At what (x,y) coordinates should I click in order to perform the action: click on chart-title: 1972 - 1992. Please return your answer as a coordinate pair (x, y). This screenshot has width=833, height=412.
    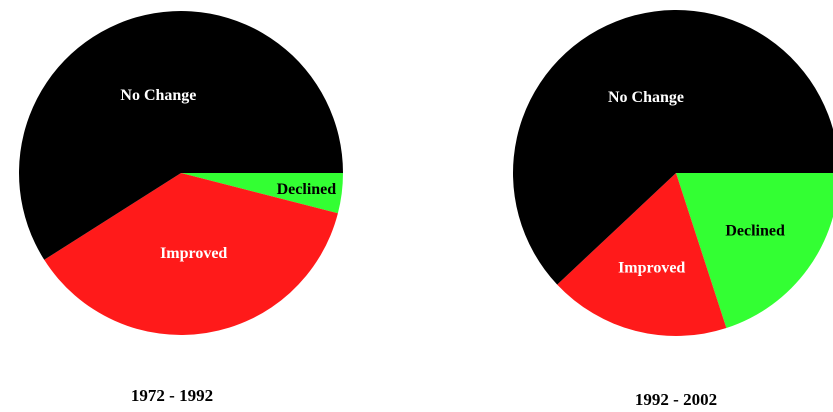
    Looking at the image, I should click on (172, 395).